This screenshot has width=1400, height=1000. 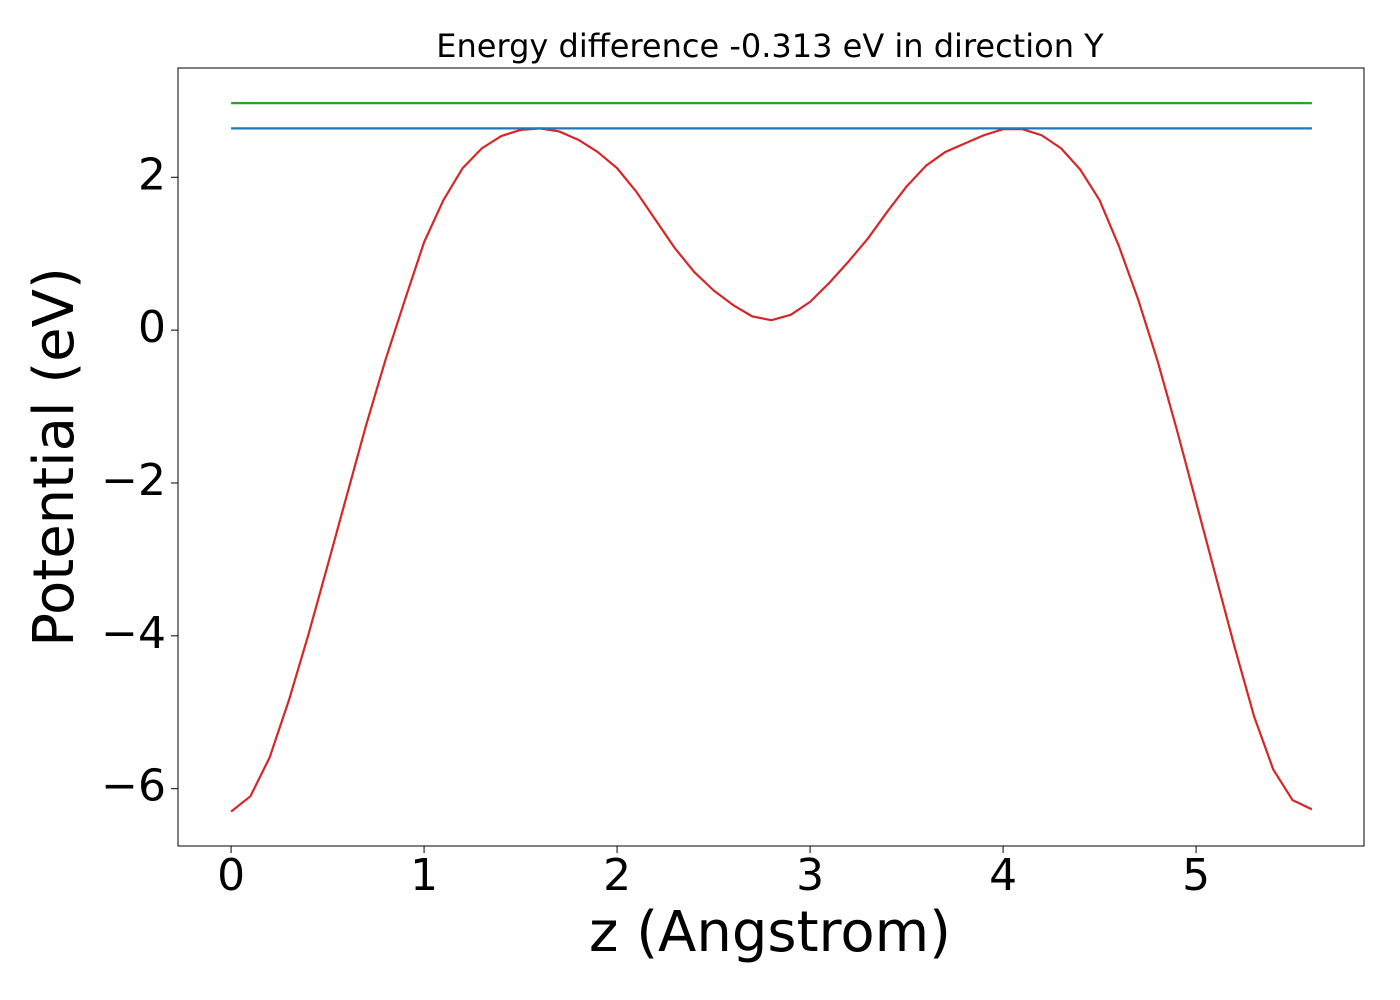 I want to click on x-tick-label: 4, so click(x=1003, y=875).